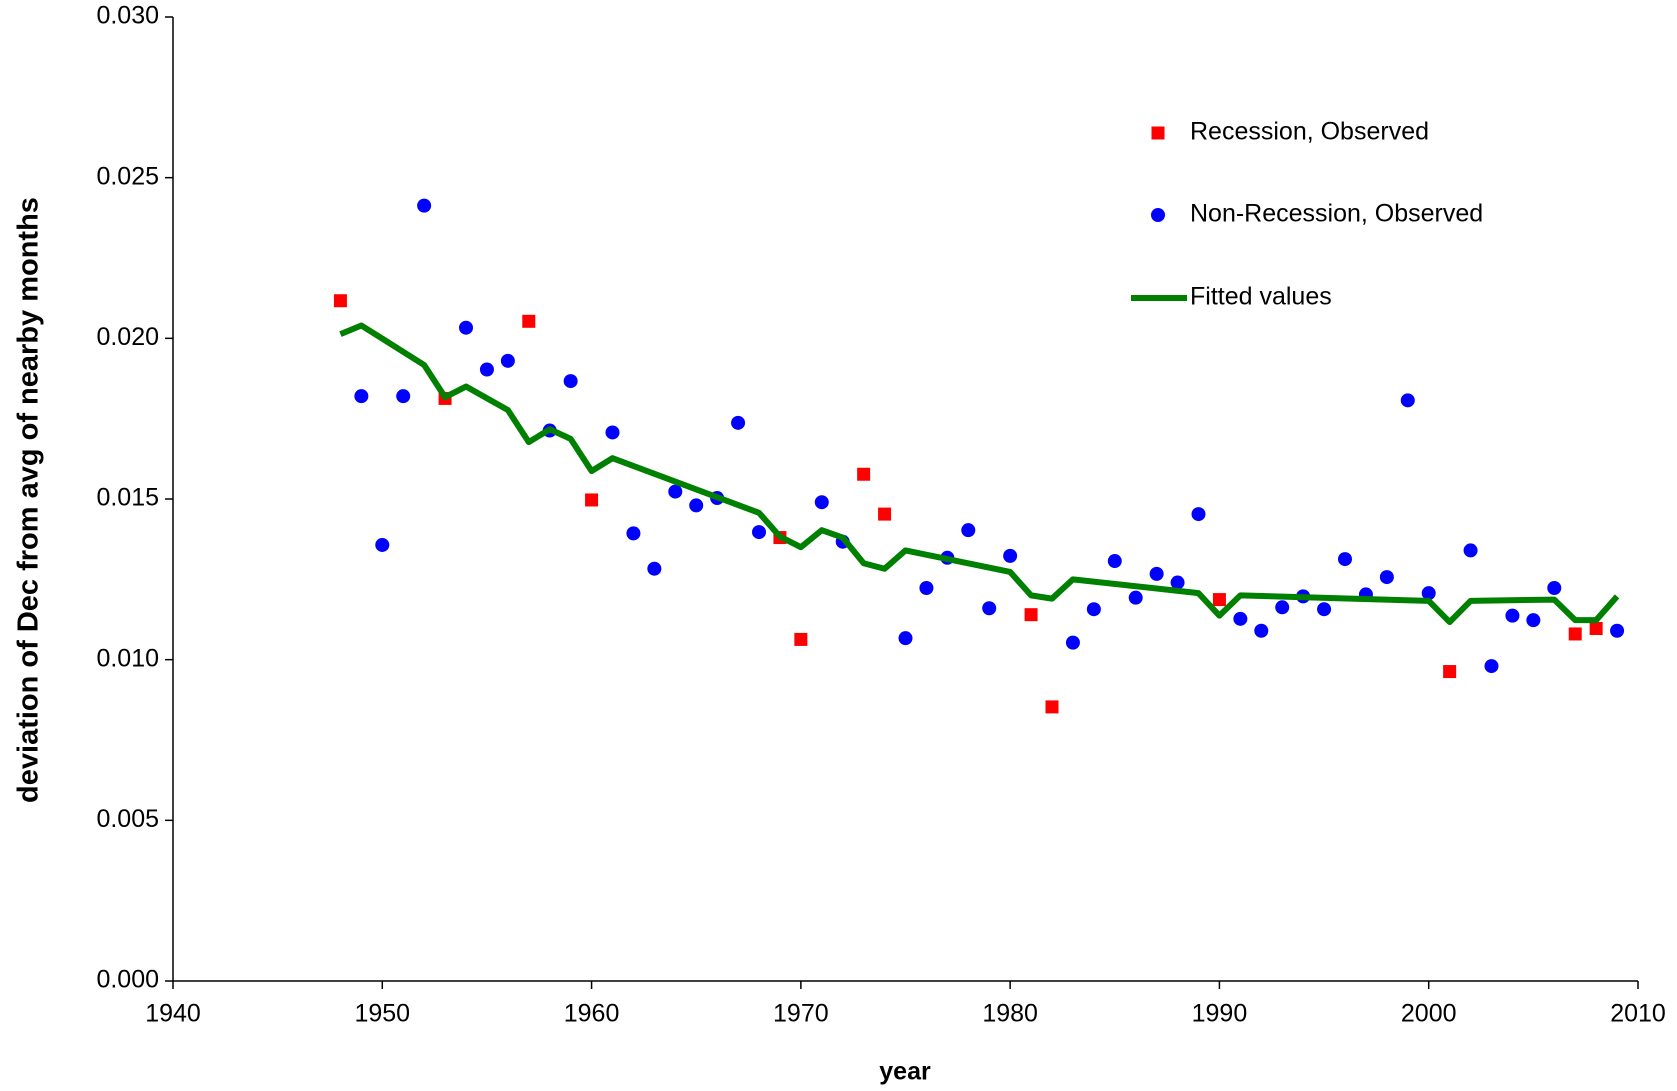 This screenshot has width=1677, height=1091. I want to click on y-tick-label: 0.005, so click(127, 819).